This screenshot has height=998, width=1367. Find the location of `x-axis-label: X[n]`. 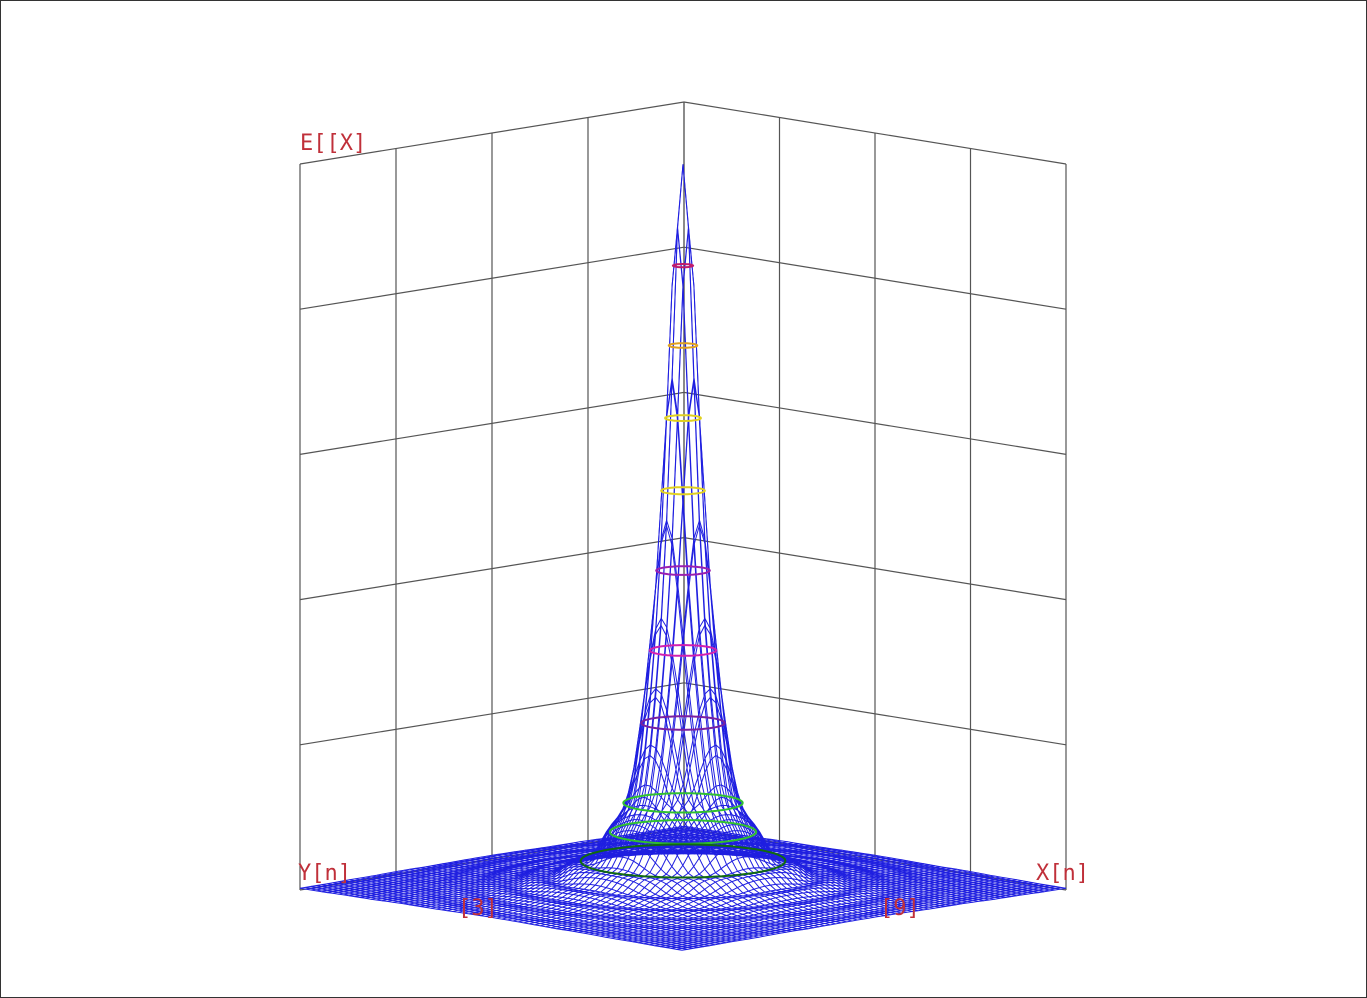

x-axis-label: X[n] is located at coordinates (1062, 873).